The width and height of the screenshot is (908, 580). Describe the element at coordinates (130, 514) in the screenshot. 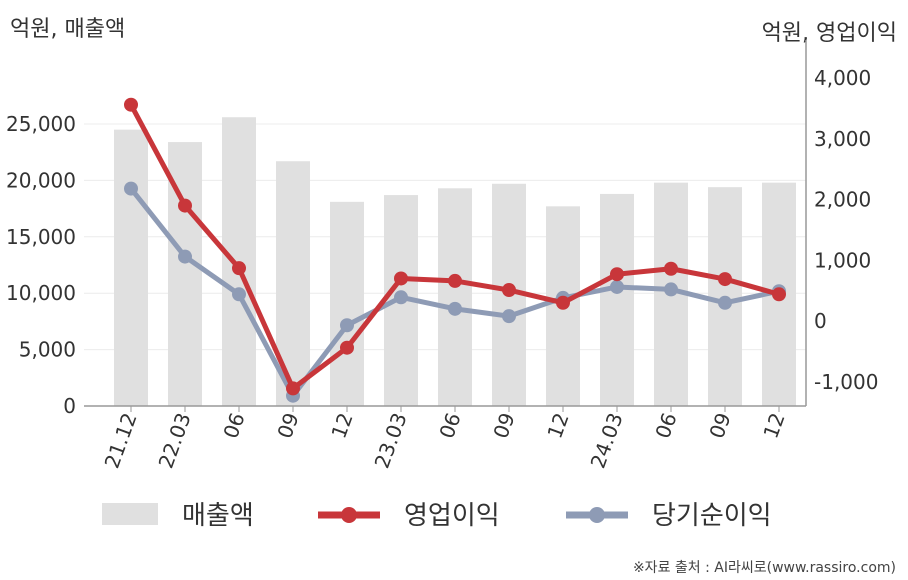

I see `legend-swatch-revenue` at that location.